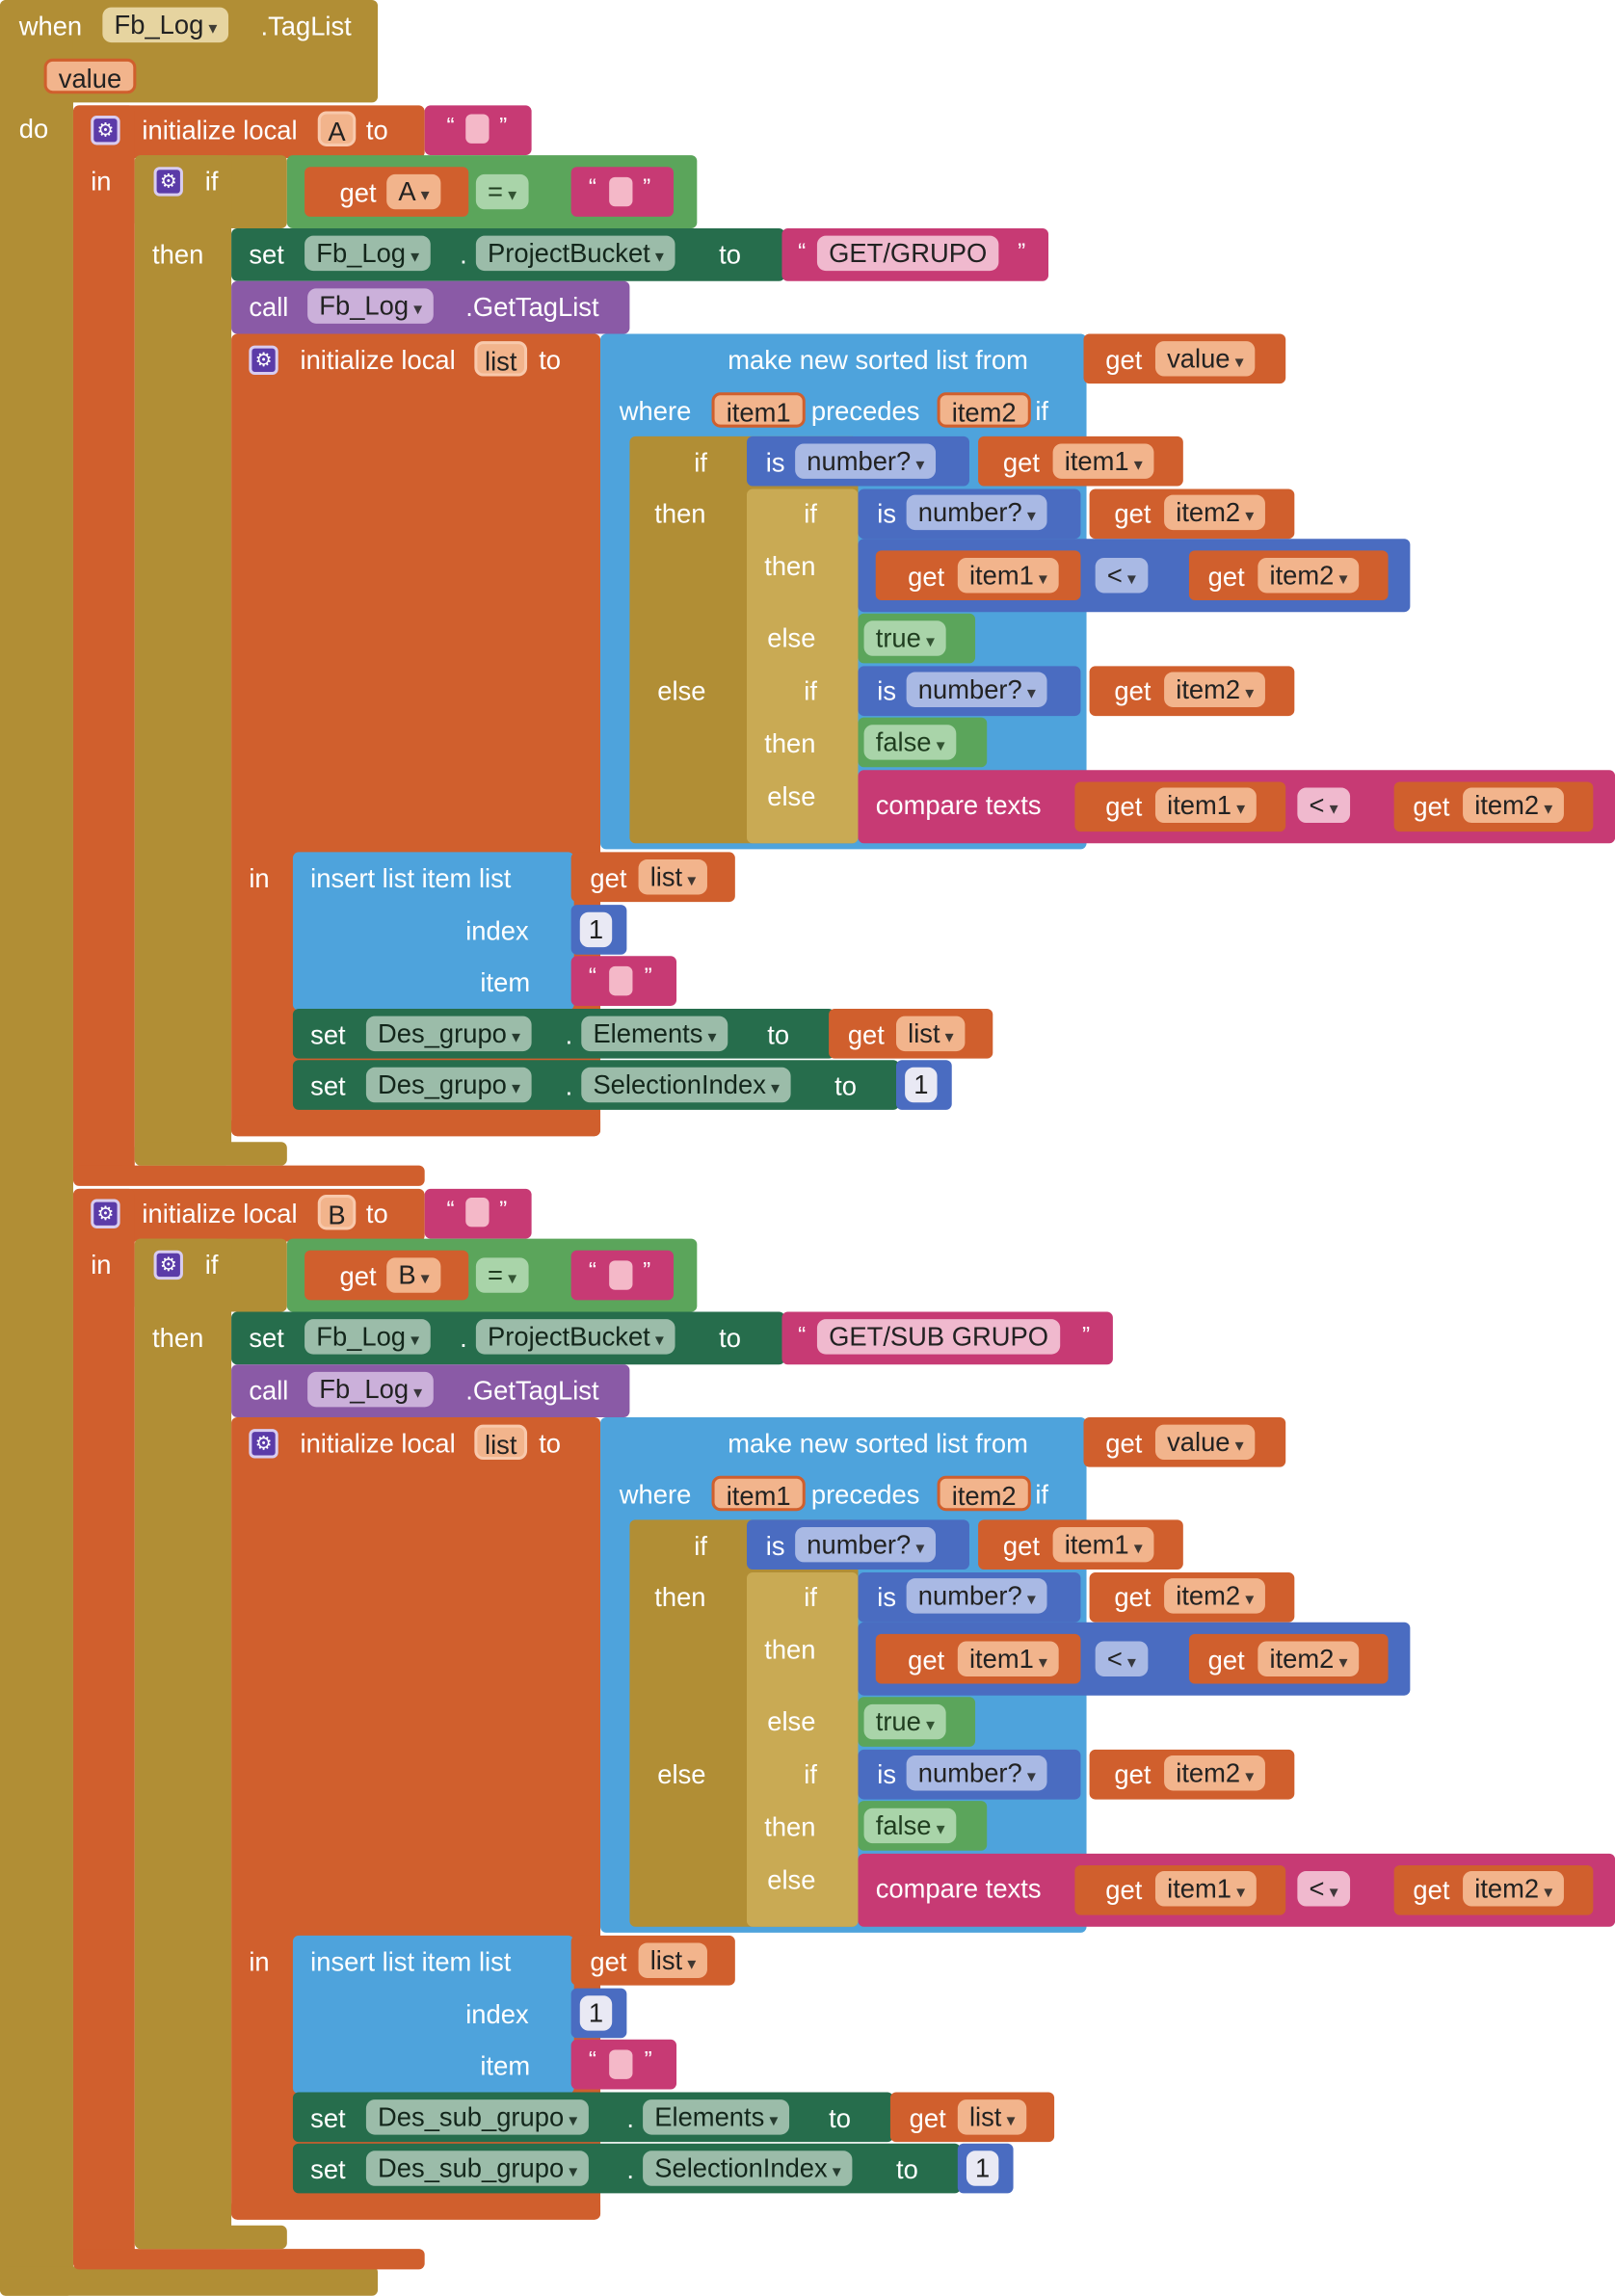  Describe the element at coordinates (220, 131) in the screenshot. I see `init-local-label: initialize local` at that location.